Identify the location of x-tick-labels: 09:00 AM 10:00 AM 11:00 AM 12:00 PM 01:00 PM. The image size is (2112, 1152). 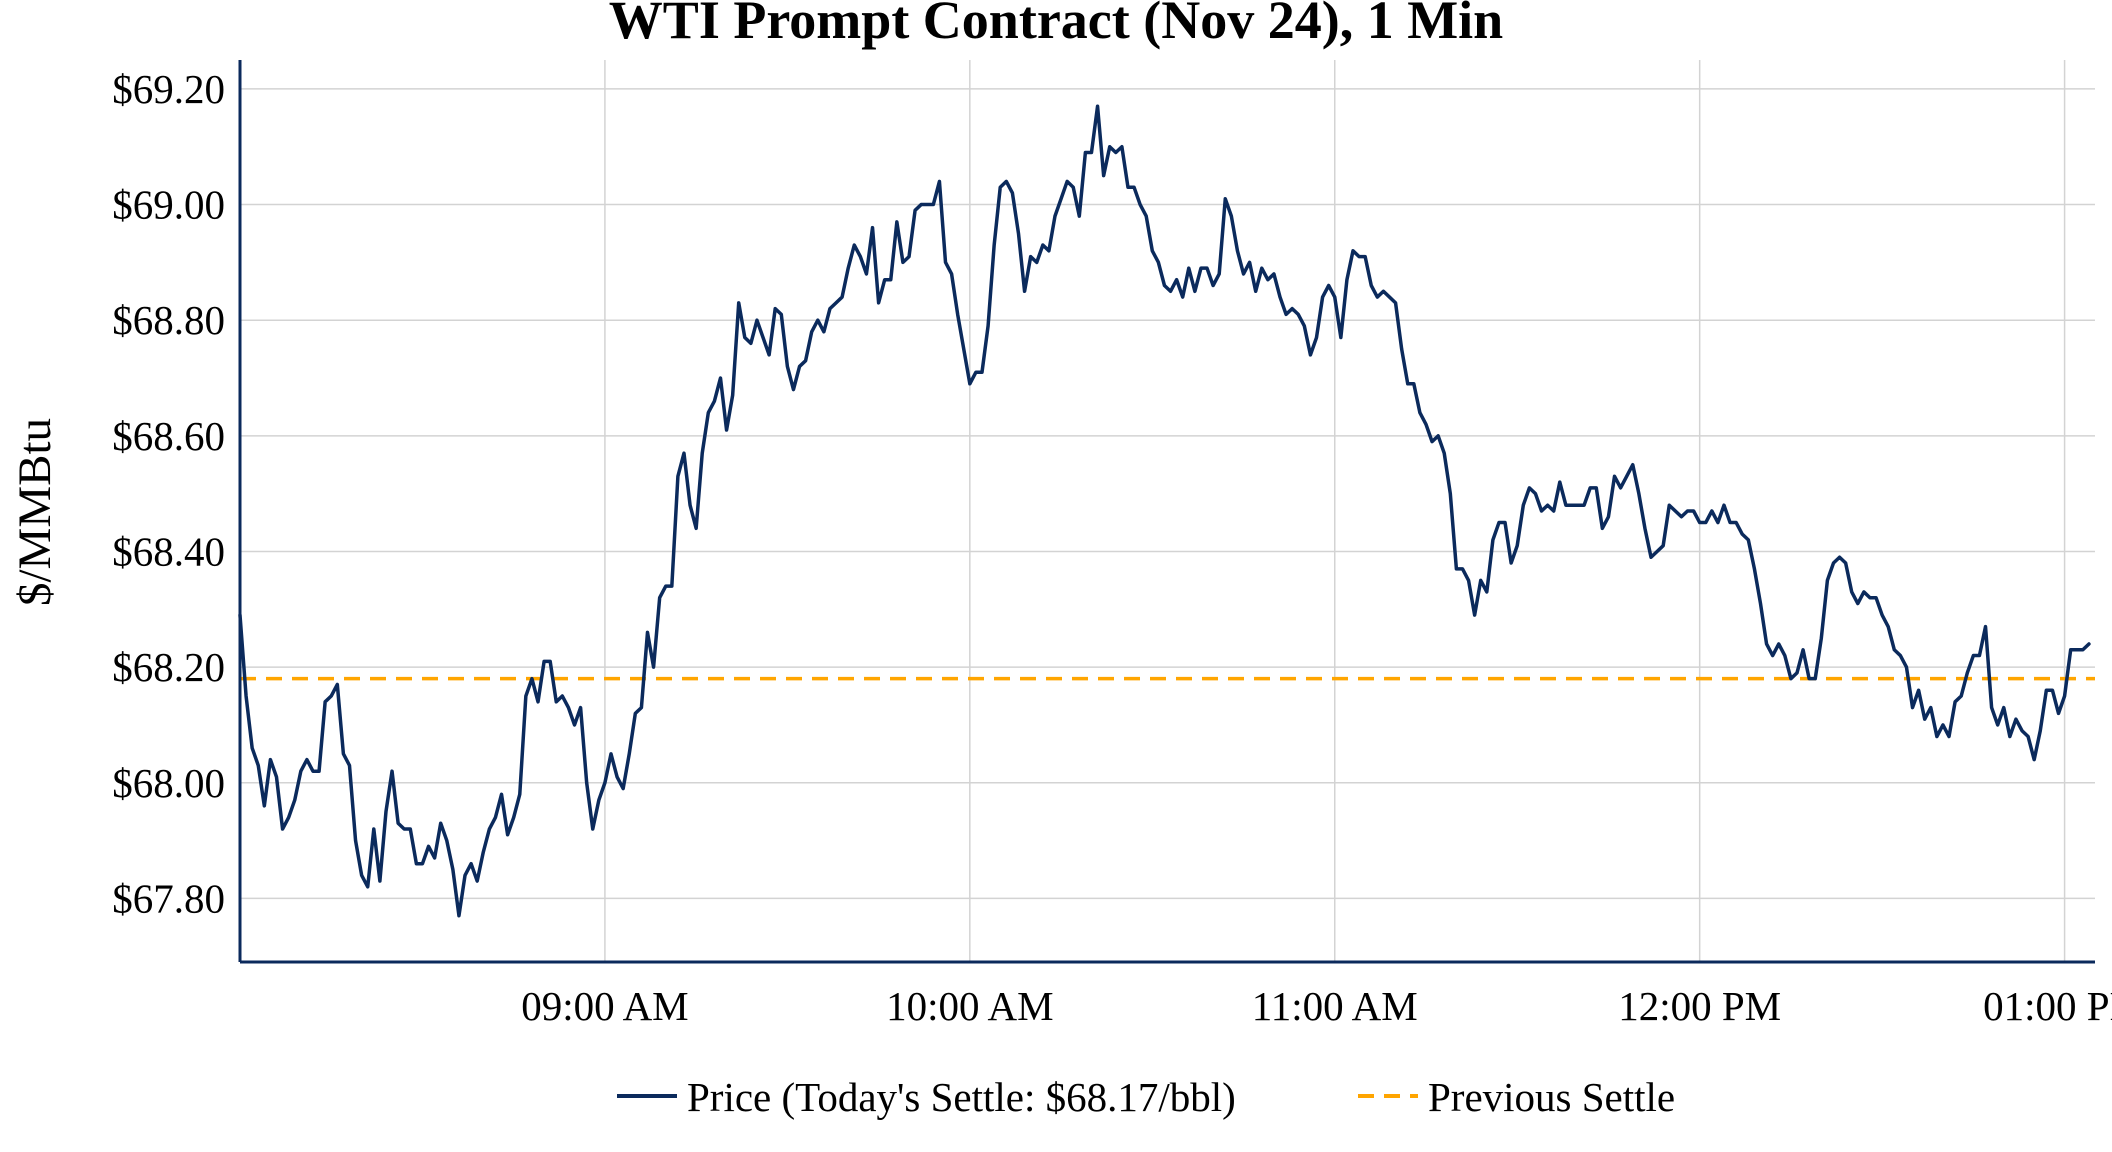
(1316, 1006).